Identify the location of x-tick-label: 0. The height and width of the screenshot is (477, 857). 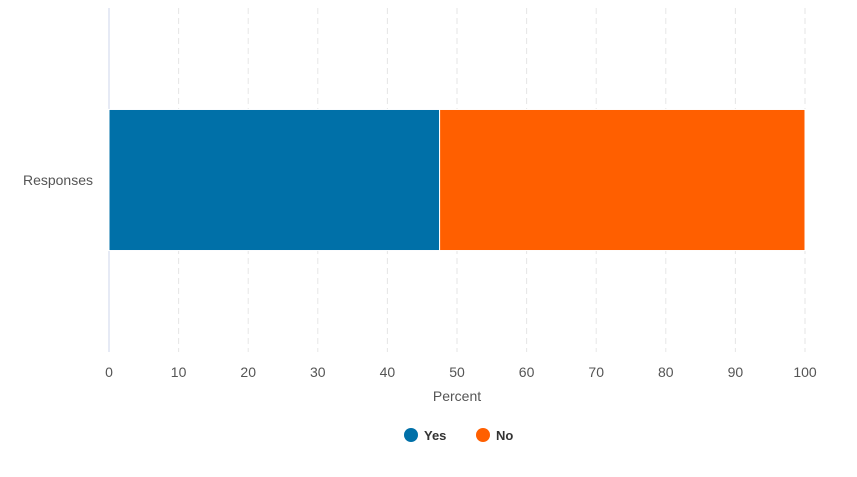
(109, 372).